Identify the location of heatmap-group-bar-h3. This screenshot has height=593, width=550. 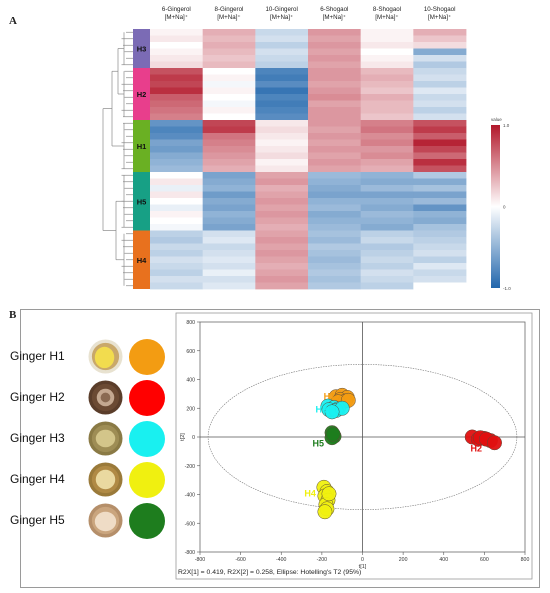
(141, 48).